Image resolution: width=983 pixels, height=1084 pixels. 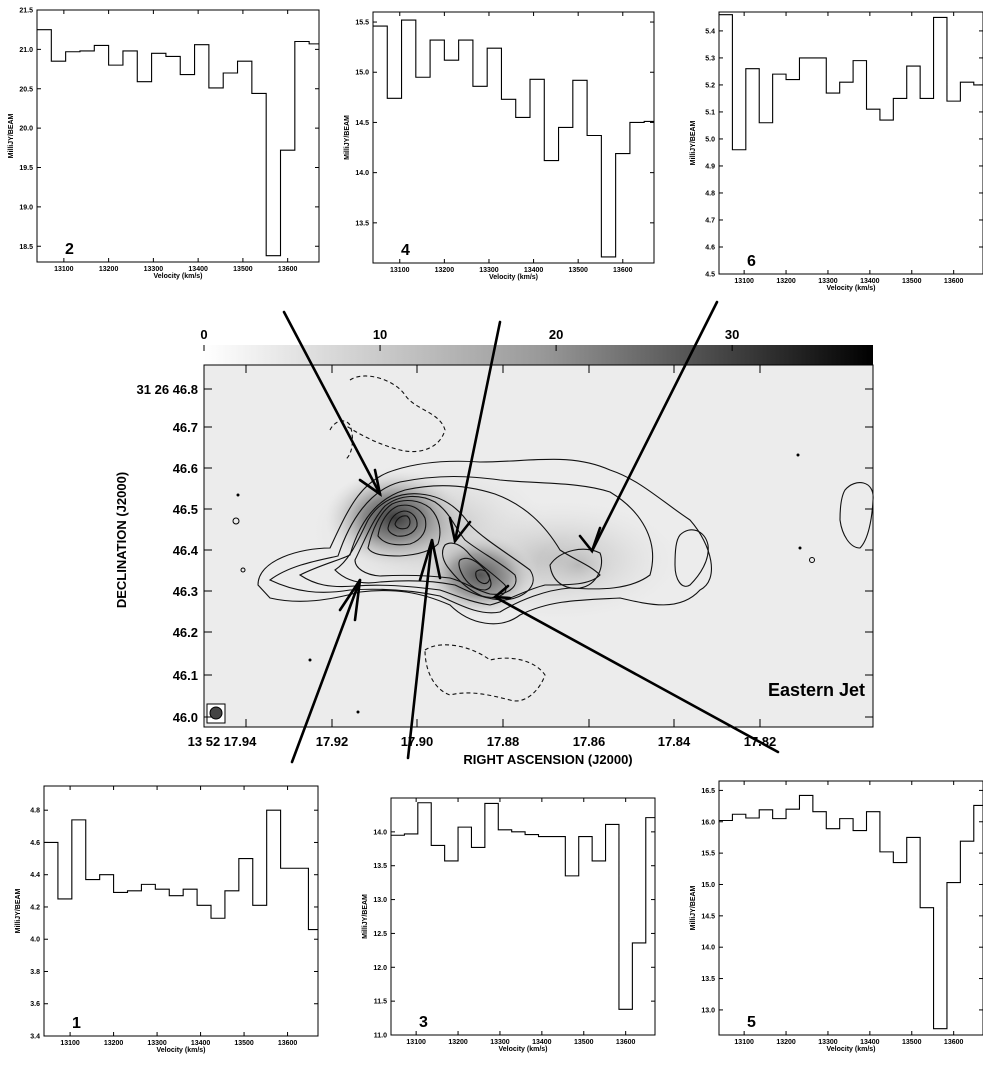 I want to click on dec-tick-label: 31 26 46.8, so click(x=167, y=389).